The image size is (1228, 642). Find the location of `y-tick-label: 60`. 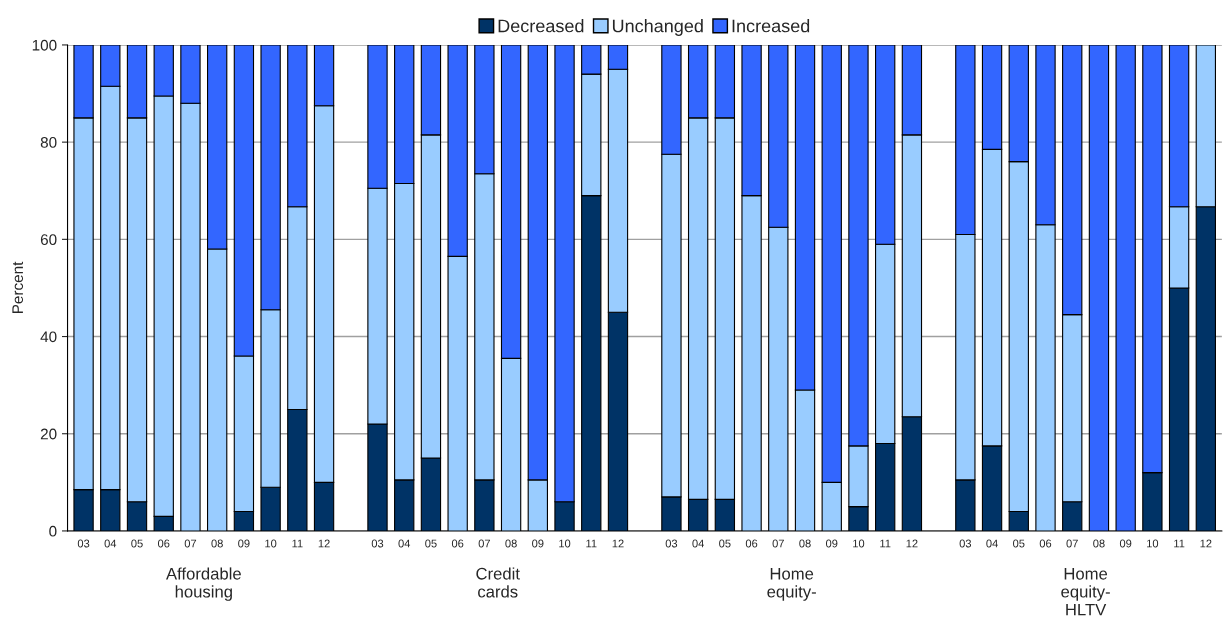

y-tick-label: 60 is located at coordinates (48, 240).